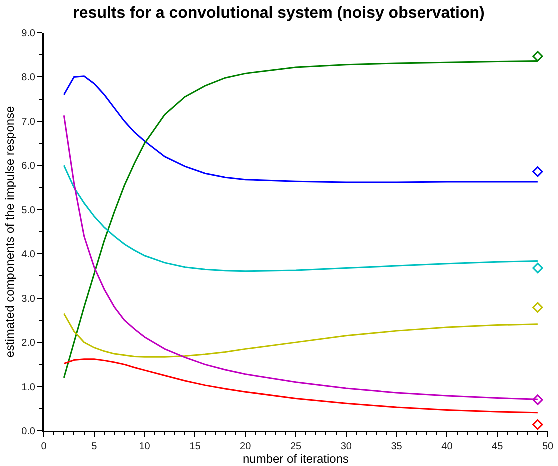 This screenshot has width=558, height=466. Describe the element at coordinates (397, 447) in the screenshot. I see `x-tick-label: 35` at that location.